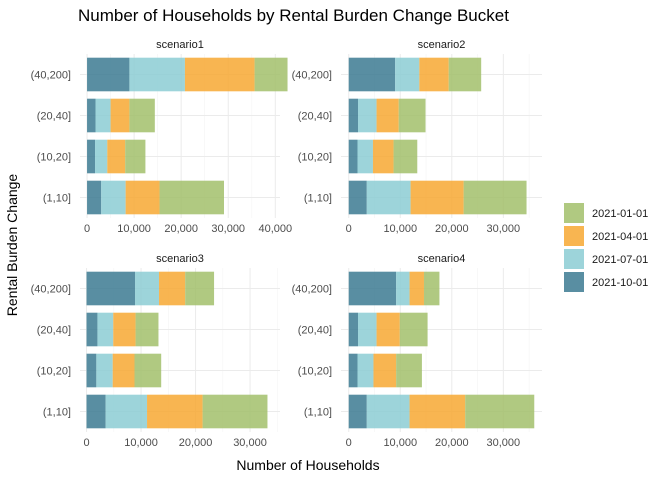  What do you see at coordinates (442, 45) in the screenshot?
I see `facet-strip-label: scenario2` at bounding box center [442, 45].